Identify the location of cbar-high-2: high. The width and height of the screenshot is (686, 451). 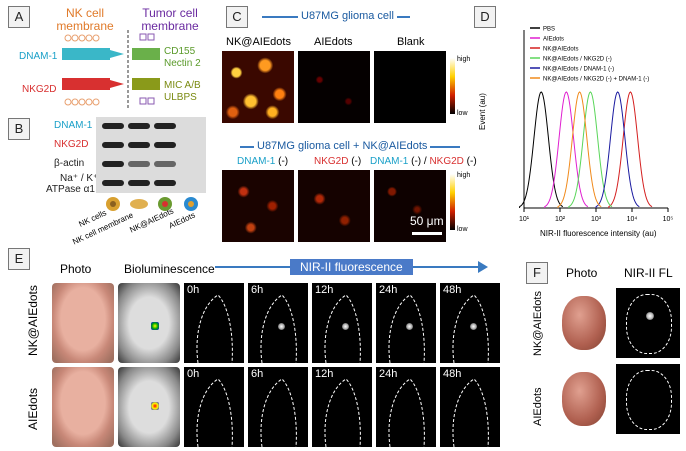
(464, 175).